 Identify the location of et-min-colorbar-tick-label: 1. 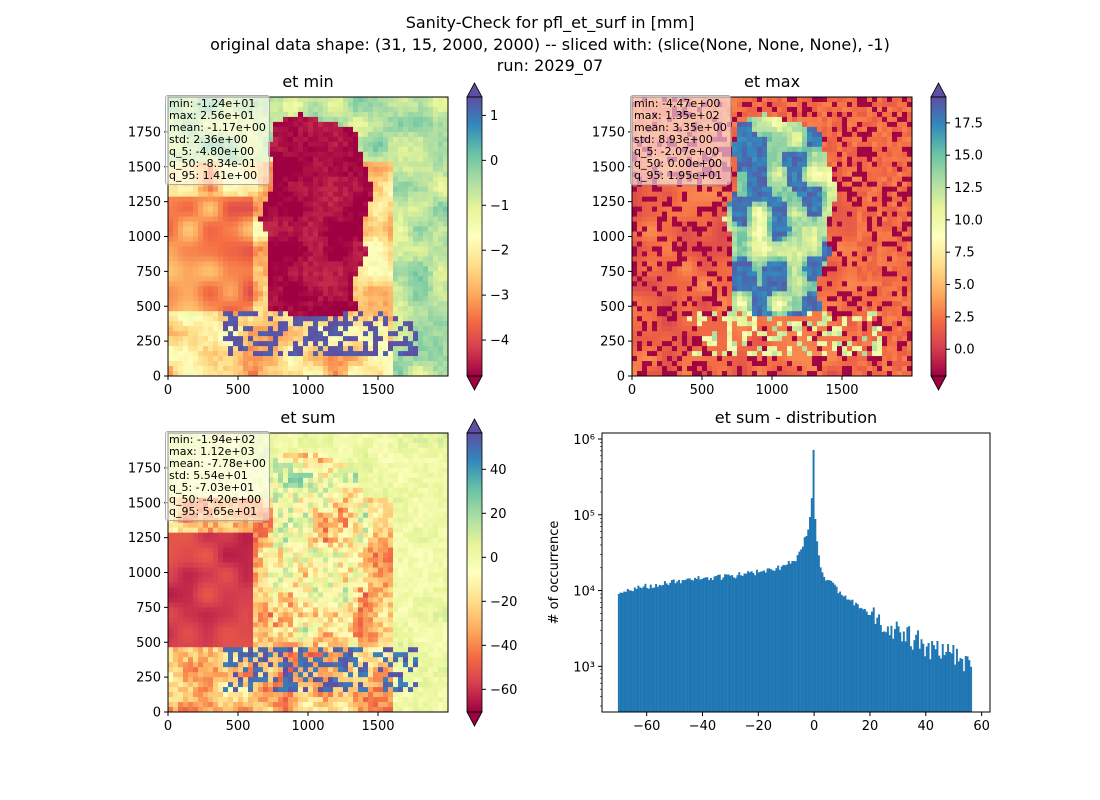
(494, 116).